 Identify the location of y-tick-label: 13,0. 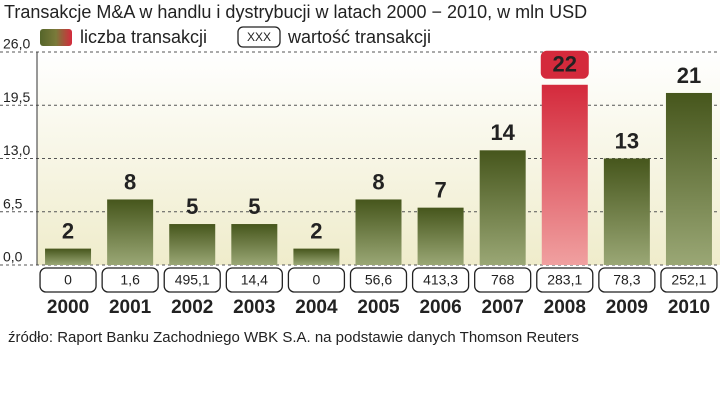
(16, 150).